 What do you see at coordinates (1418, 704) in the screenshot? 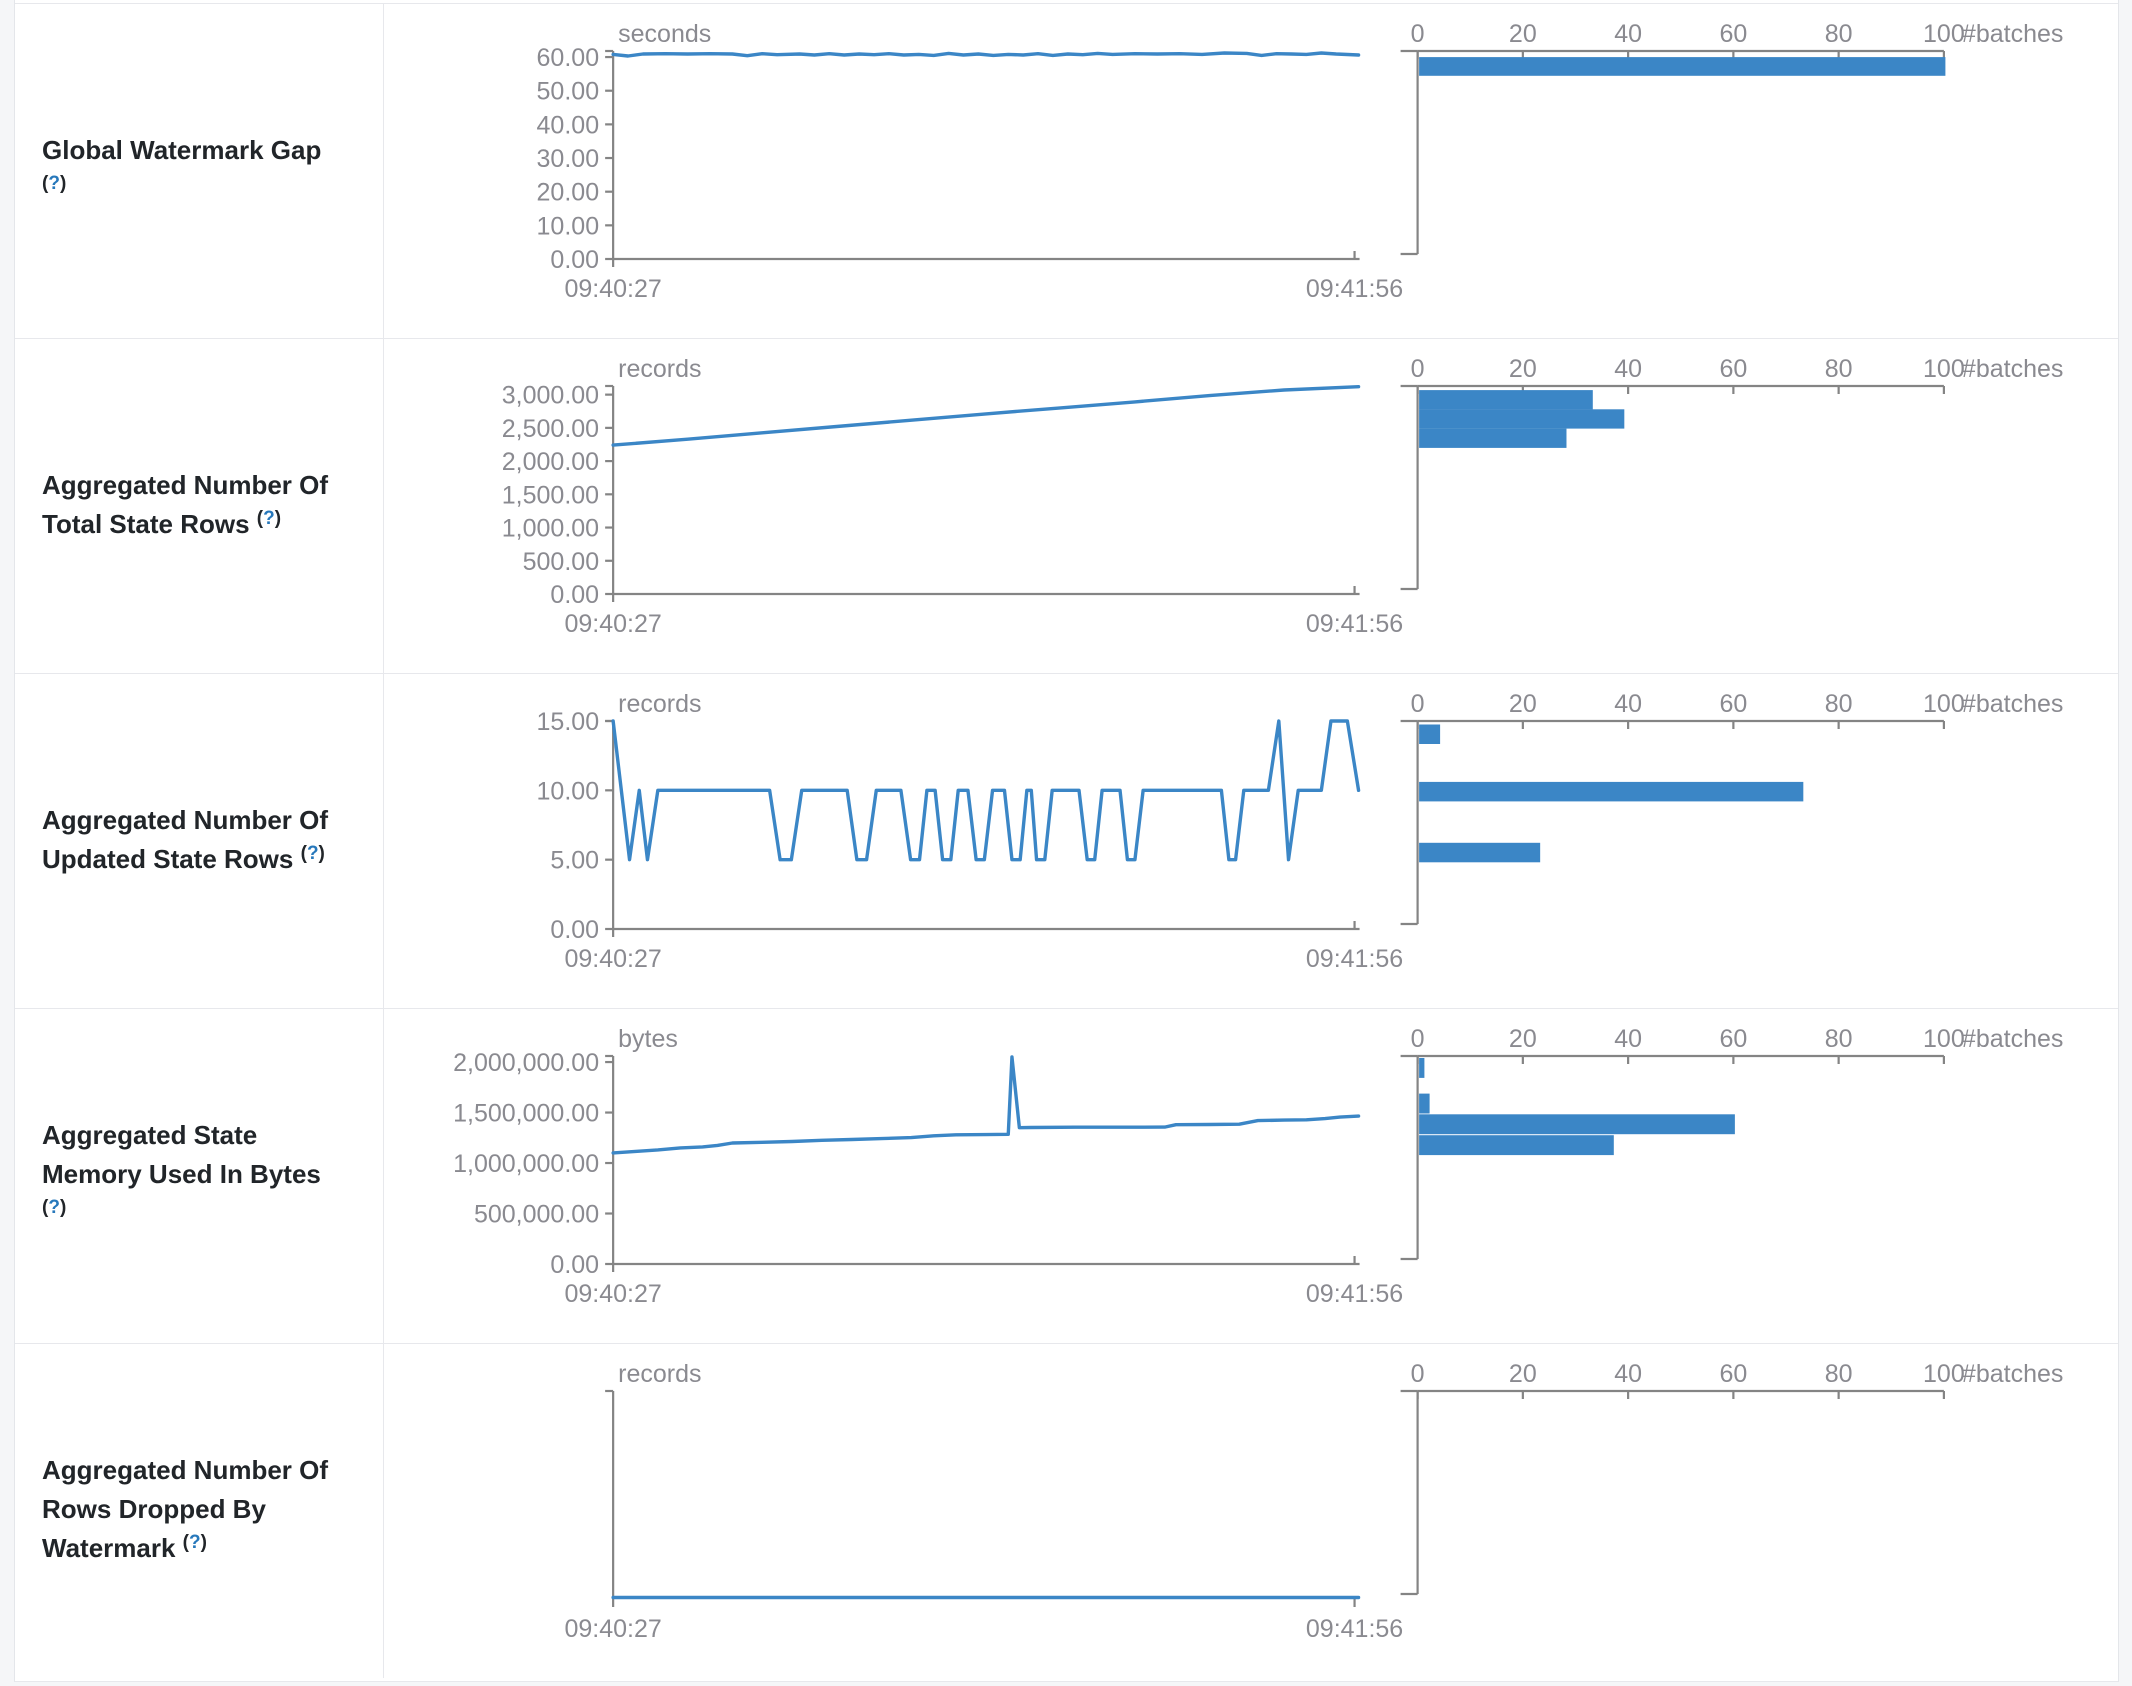
I see `histogram-xtick-label: 0` at bounding box center [1418, 704].